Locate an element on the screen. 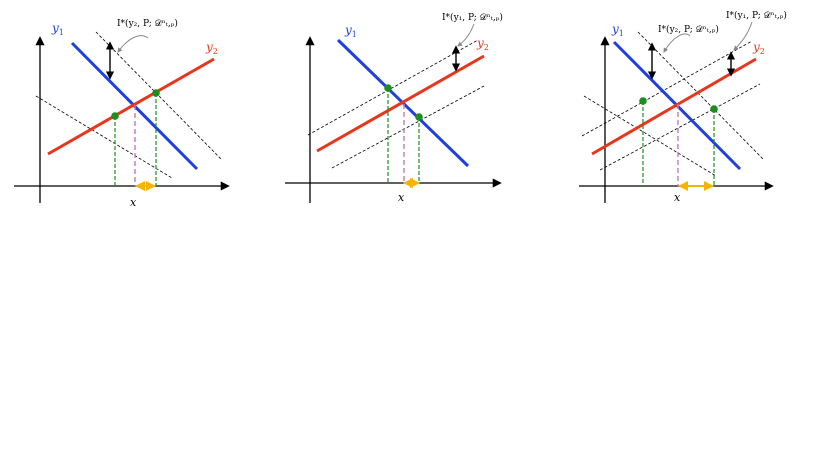 The image size is (830, 467). annotation-pointer-right is located at coordinates (743, 36).